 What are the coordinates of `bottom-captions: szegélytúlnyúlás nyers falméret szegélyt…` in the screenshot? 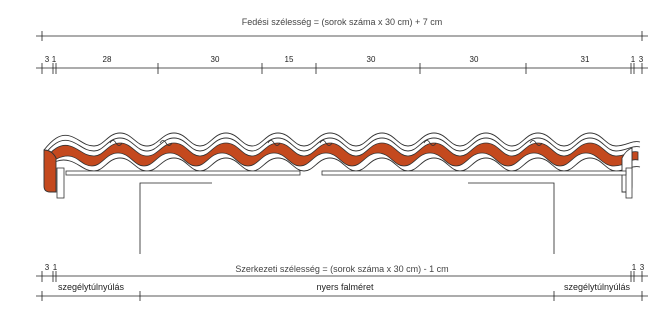 It's located at (342, 291).